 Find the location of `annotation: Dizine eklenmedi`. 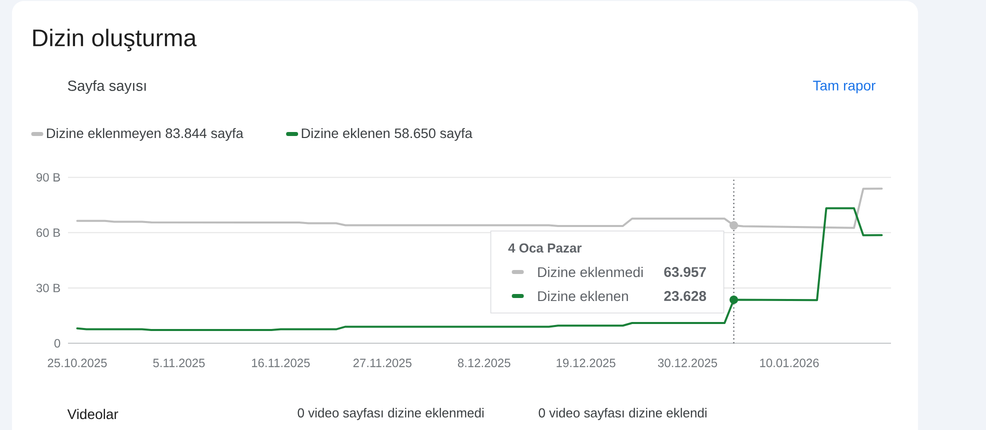

annotation: Dizine eklenmedi is located at coordinates (590, 272).